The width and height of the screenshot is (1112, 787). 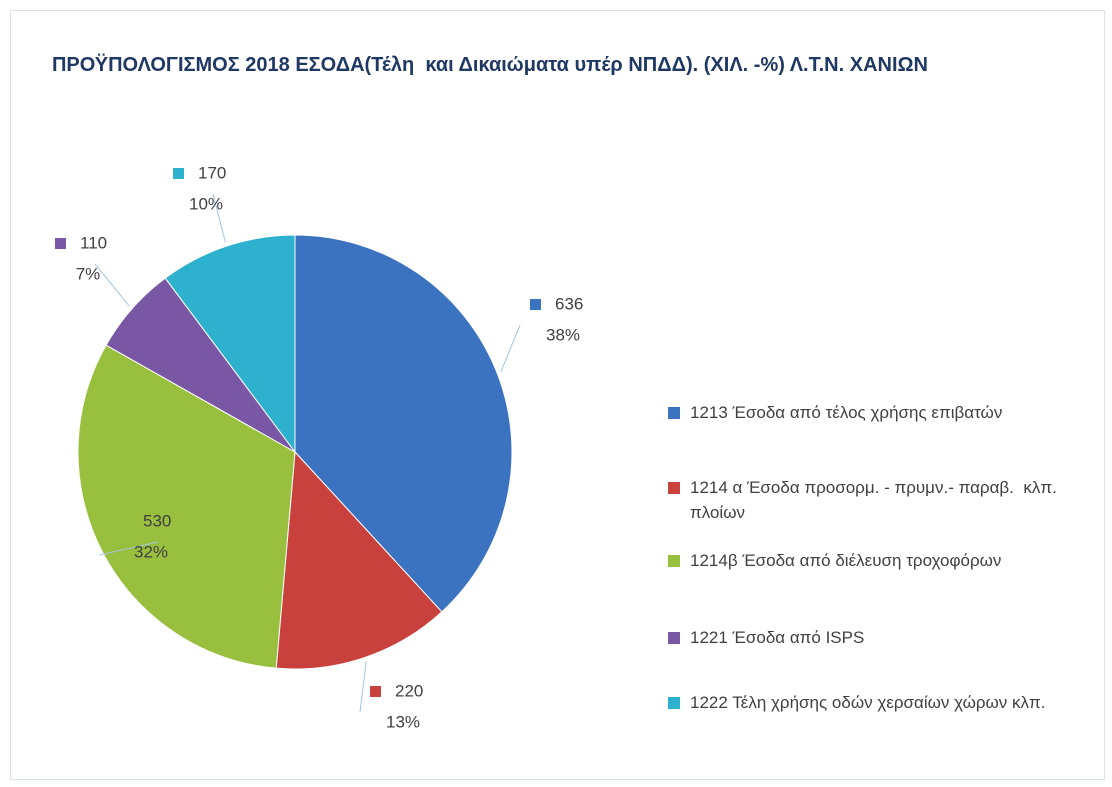 What do you see at coordinates (846, 412) in the screenshot?
I see `legend-label: 1213 Έσοδα από τέλος χρήσης επιβατών` at bounding box center [846, 412].